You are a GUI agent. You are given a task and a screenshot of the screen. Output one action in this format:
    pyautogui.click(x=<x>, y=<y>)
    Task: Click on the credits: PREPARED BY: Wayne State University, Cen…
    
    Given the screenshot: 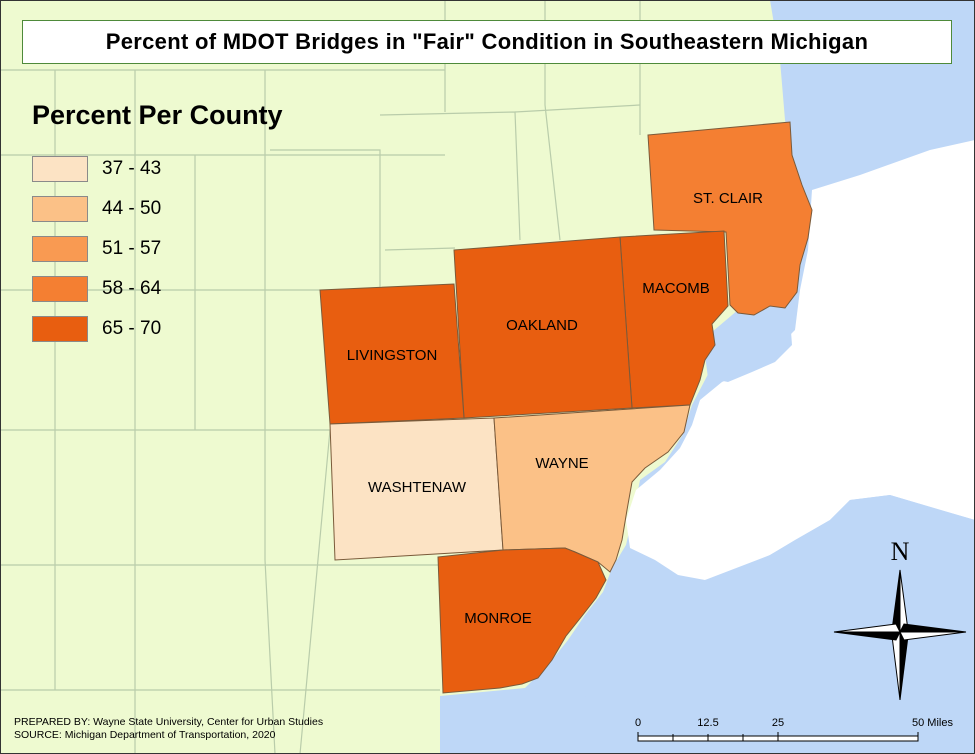 What is the action you would take?
    pyautogui.click(x=168, y=729)
    